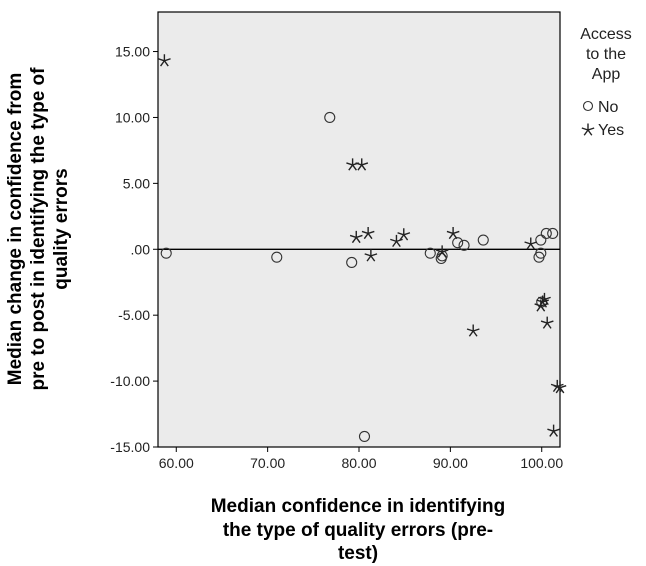 The width and height of the screenshot is (646, 566). What do you see at coordinates (132, 117) in the screenshot?
I see `y-tick-label: 10.00` at bounding box center [132, 117].